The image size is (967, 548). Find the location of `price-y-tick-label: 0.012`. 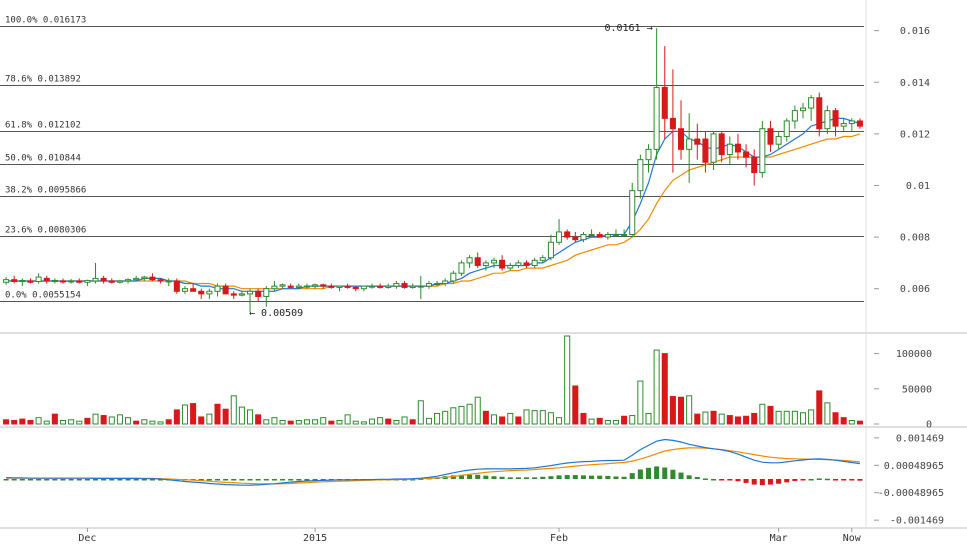

price-y-tick-label: 0.012 is located at coordinates (915, 134).